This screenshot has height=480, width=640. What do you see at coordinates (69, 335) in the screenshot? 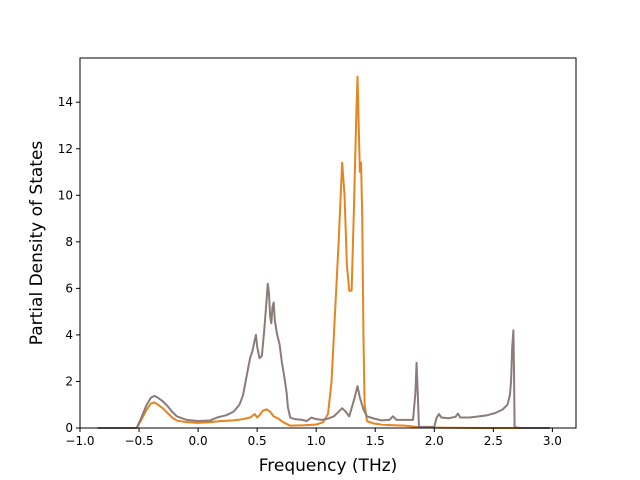
I see `y-tick-label: 4` at bounding box center [69, 335].